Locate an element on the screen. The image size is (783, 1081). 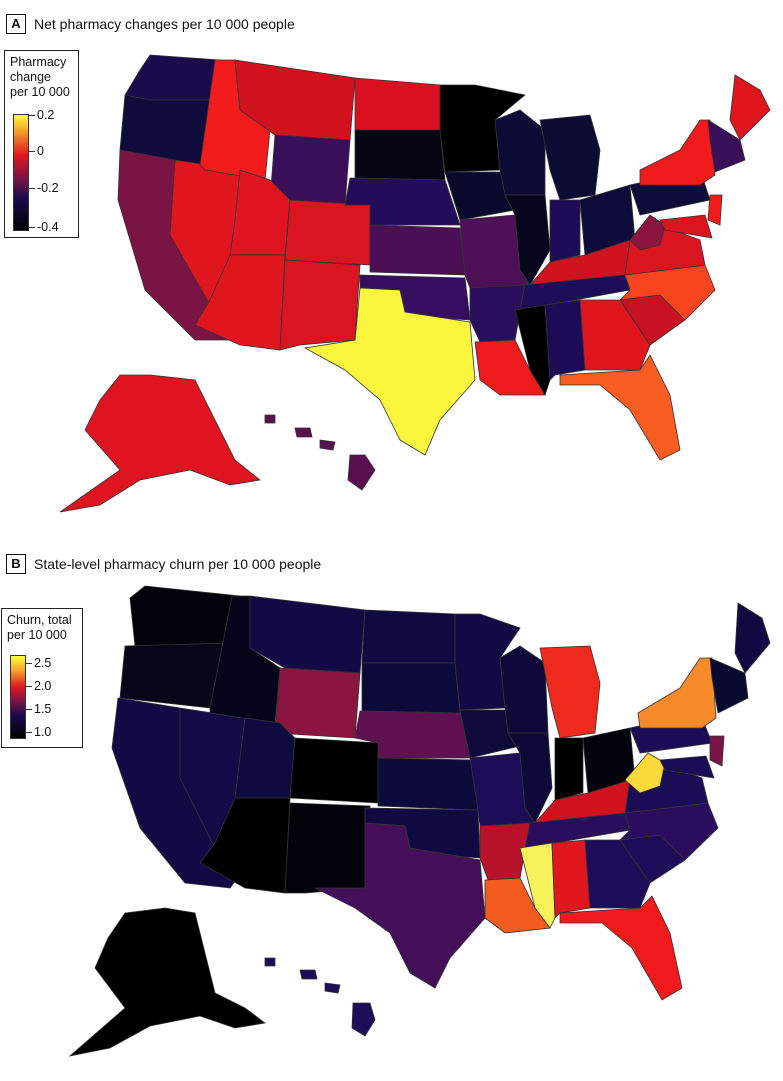
state-AZ is located at coordinates (240, 302).